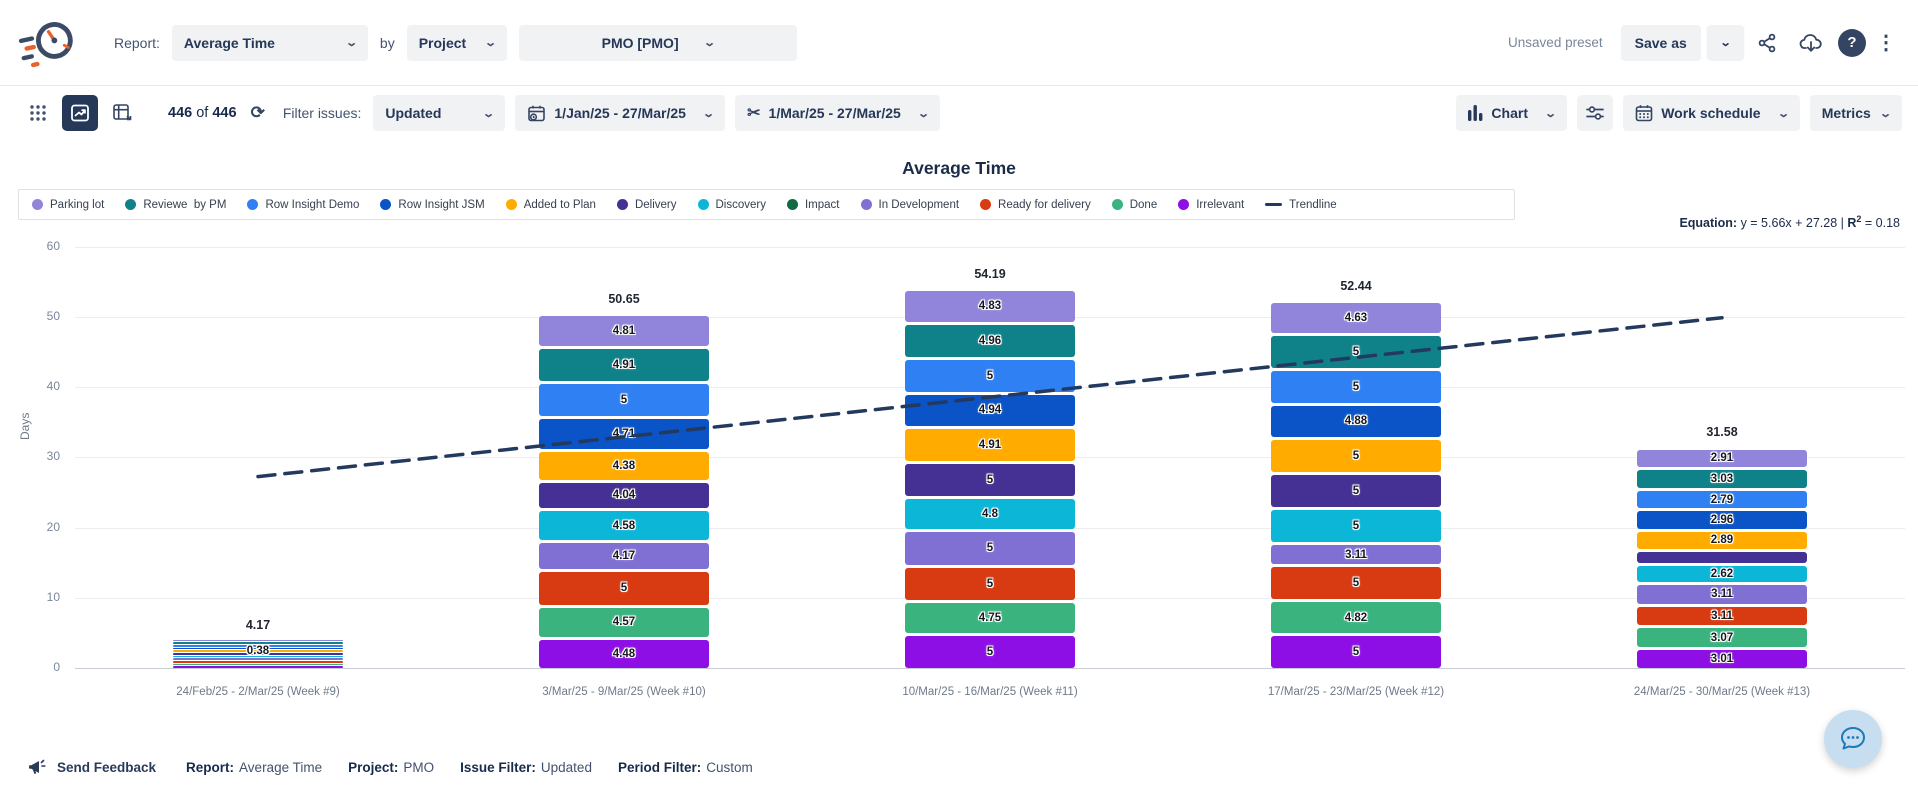  What do you see at coordinates (1660, 42) in the screenshot?
I see `save-as-button: Save as` at bounding box center [1660, 42].